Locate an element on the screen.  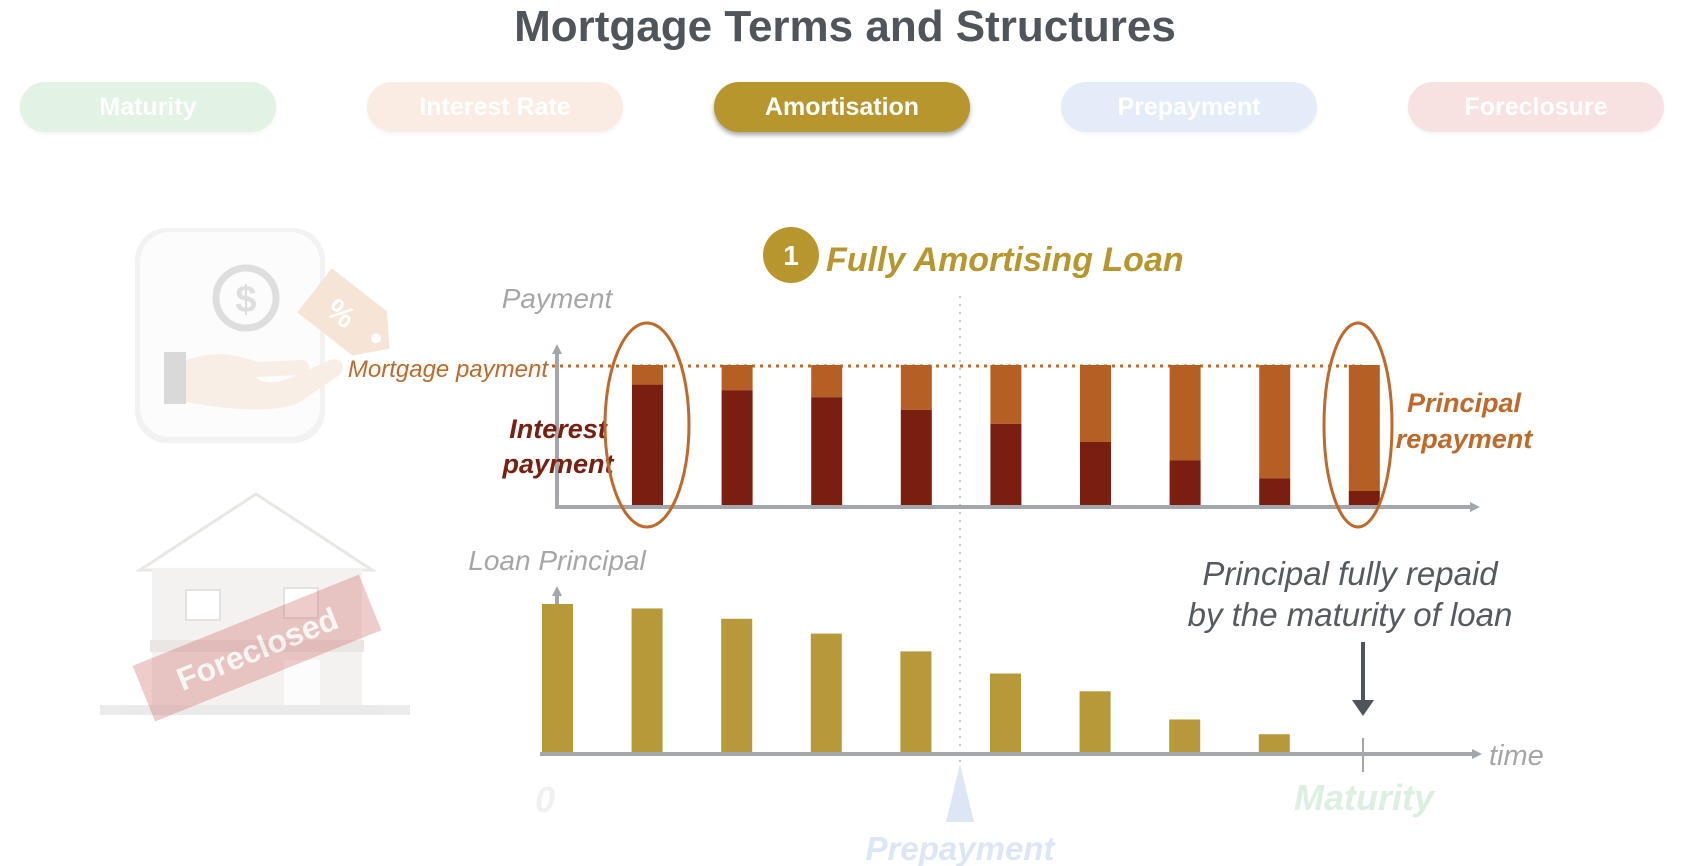
payment-axis-label: Payment is located at coordinates (558, 298).